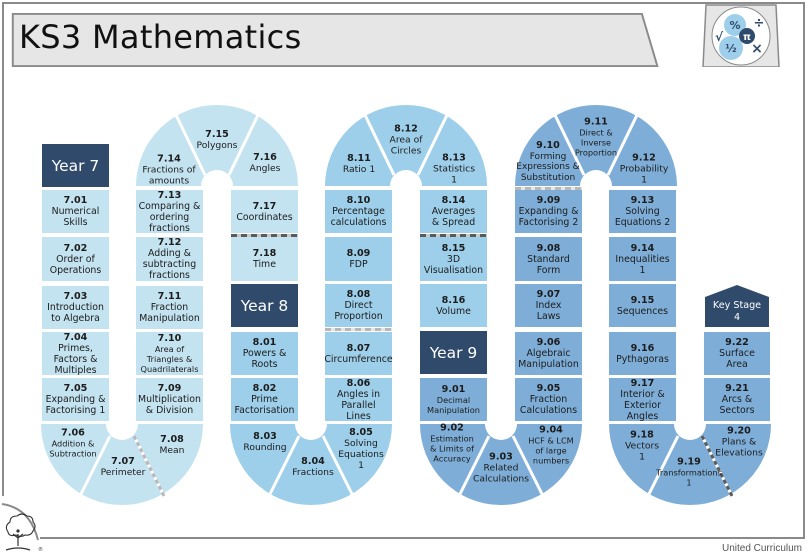 The height and width of the screenshot is (556, 808). What do you see at coordinates (548, 399) in the screenshot?
I see `topic-9-05: 9.05 Fraction Calculations` at bounding box center [548, 399].